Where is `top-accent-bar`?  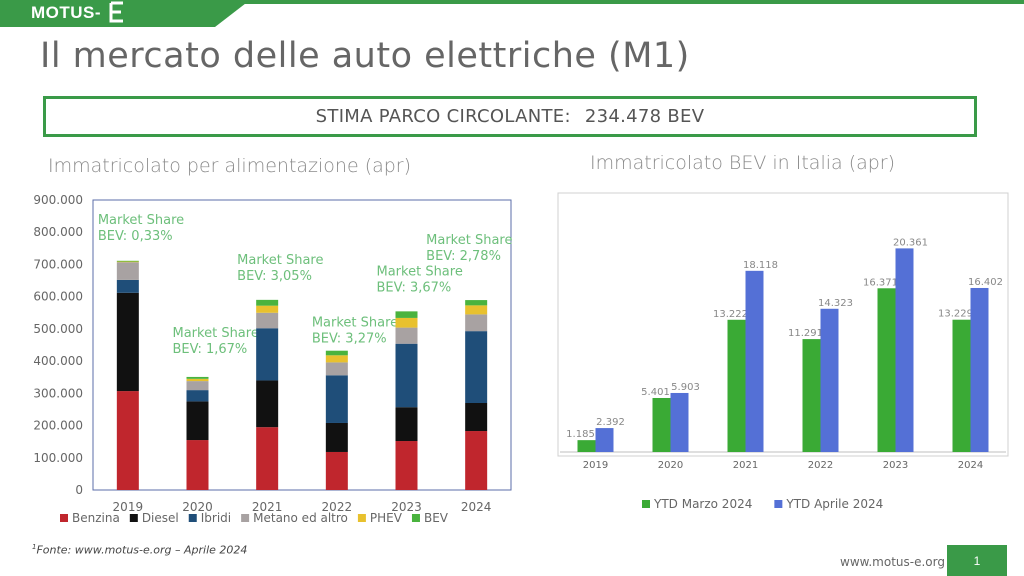 top-accent-bar is located at coordinates (512, 2).